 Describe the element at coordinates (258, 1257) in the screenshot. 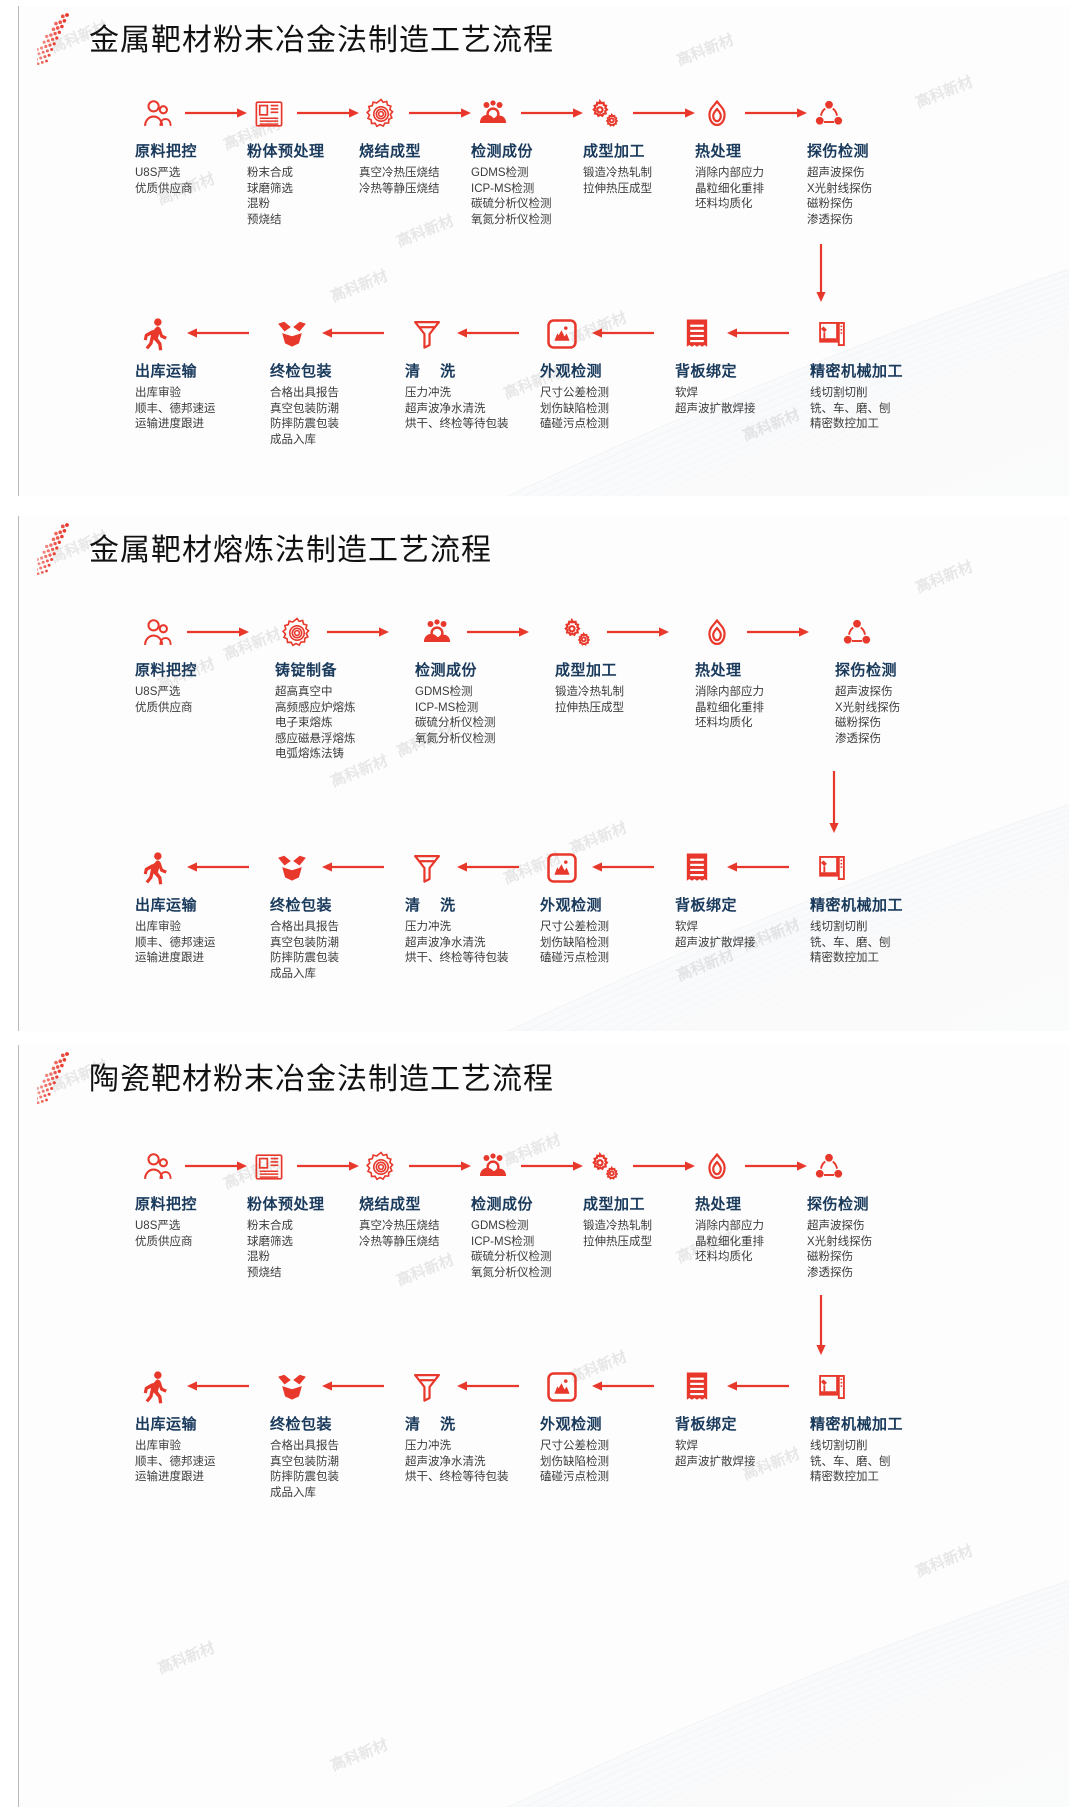

I see `step-detail-line: 混粉` at that location.